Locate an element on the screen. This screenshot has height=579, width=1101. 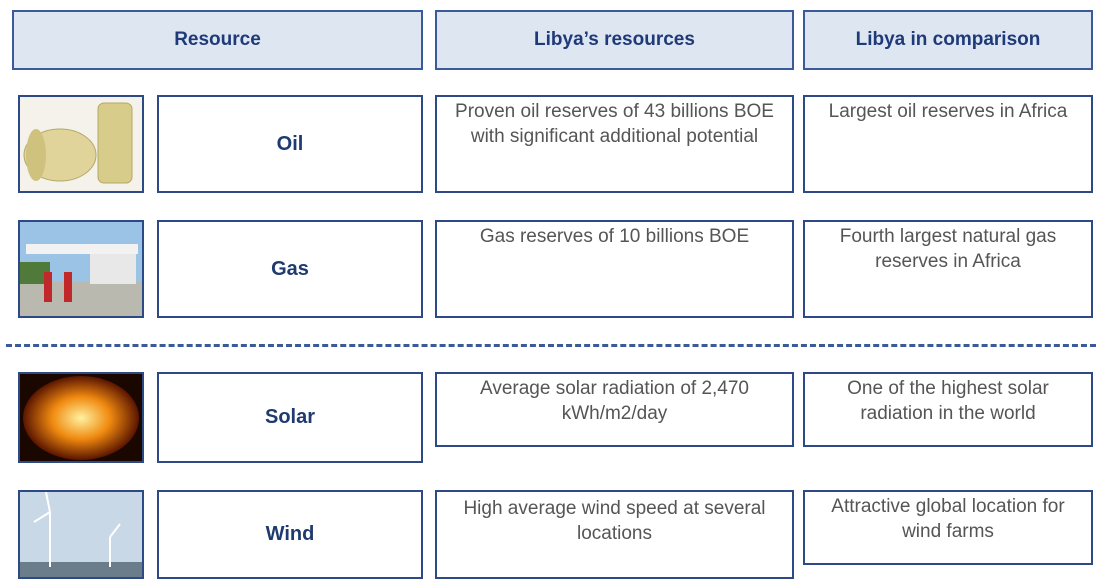
separator is located at coordinates (551, 345).